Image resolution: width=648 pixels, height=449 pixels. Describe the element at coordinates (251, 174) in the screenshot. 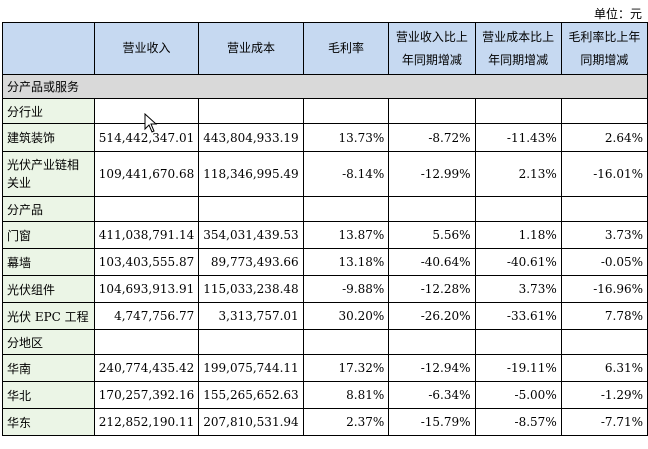

I see `value-cell: 118,346,995.49` at that location.